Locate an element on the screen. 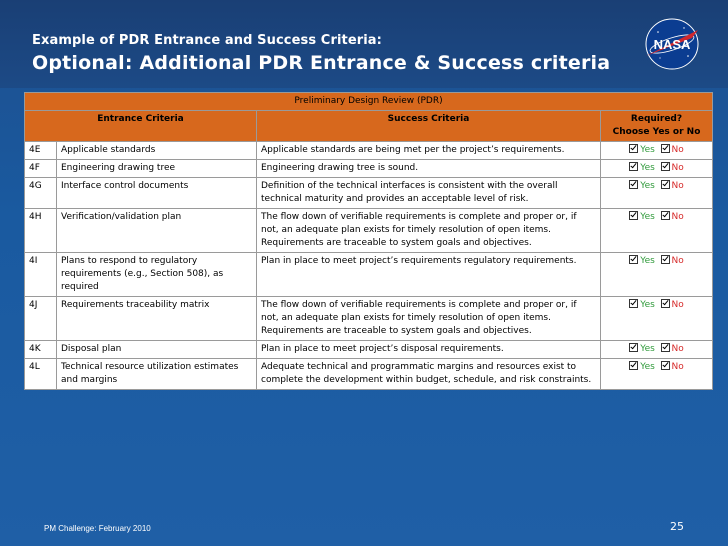 Image resolution: width=728 pixels, height=546 pixels. criteria-id: 4H is located at coordinates (40, 230).